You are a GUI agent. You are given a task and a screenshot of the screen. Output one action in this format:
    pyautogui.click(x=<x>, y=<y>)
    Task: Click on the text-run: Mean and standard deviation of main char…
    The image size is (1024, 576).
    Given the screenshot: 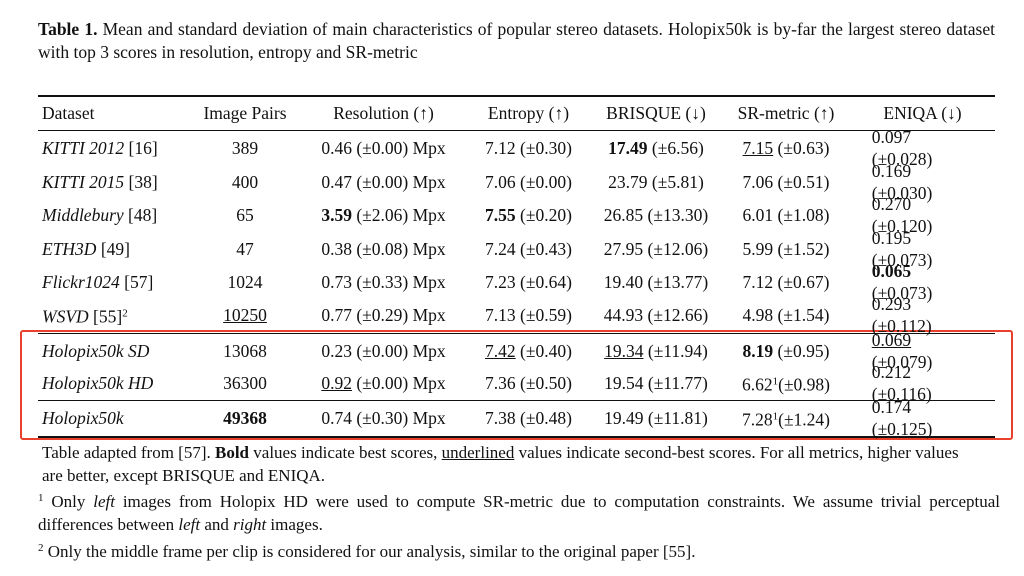 What is the action you would take?
    pyautogui.click(x=519, y=40)
    